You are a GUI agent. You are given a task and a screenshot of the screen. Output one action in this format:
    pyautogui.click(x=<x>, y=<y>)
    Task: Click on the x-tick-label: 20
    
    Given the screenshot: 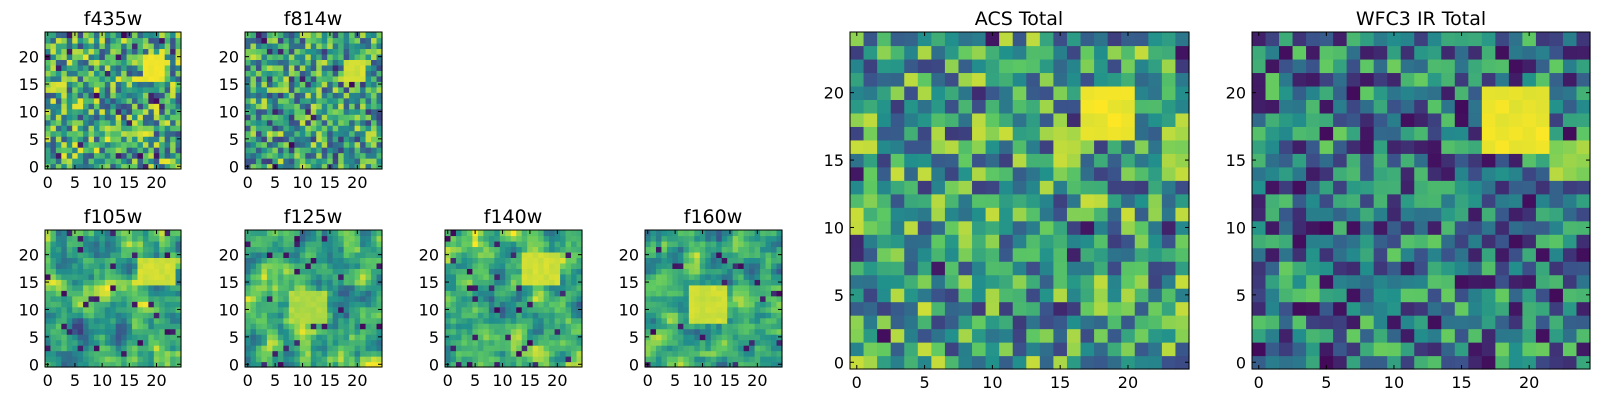 What is the action you would take?
    pyautogui.click(x=757, y=380)
    